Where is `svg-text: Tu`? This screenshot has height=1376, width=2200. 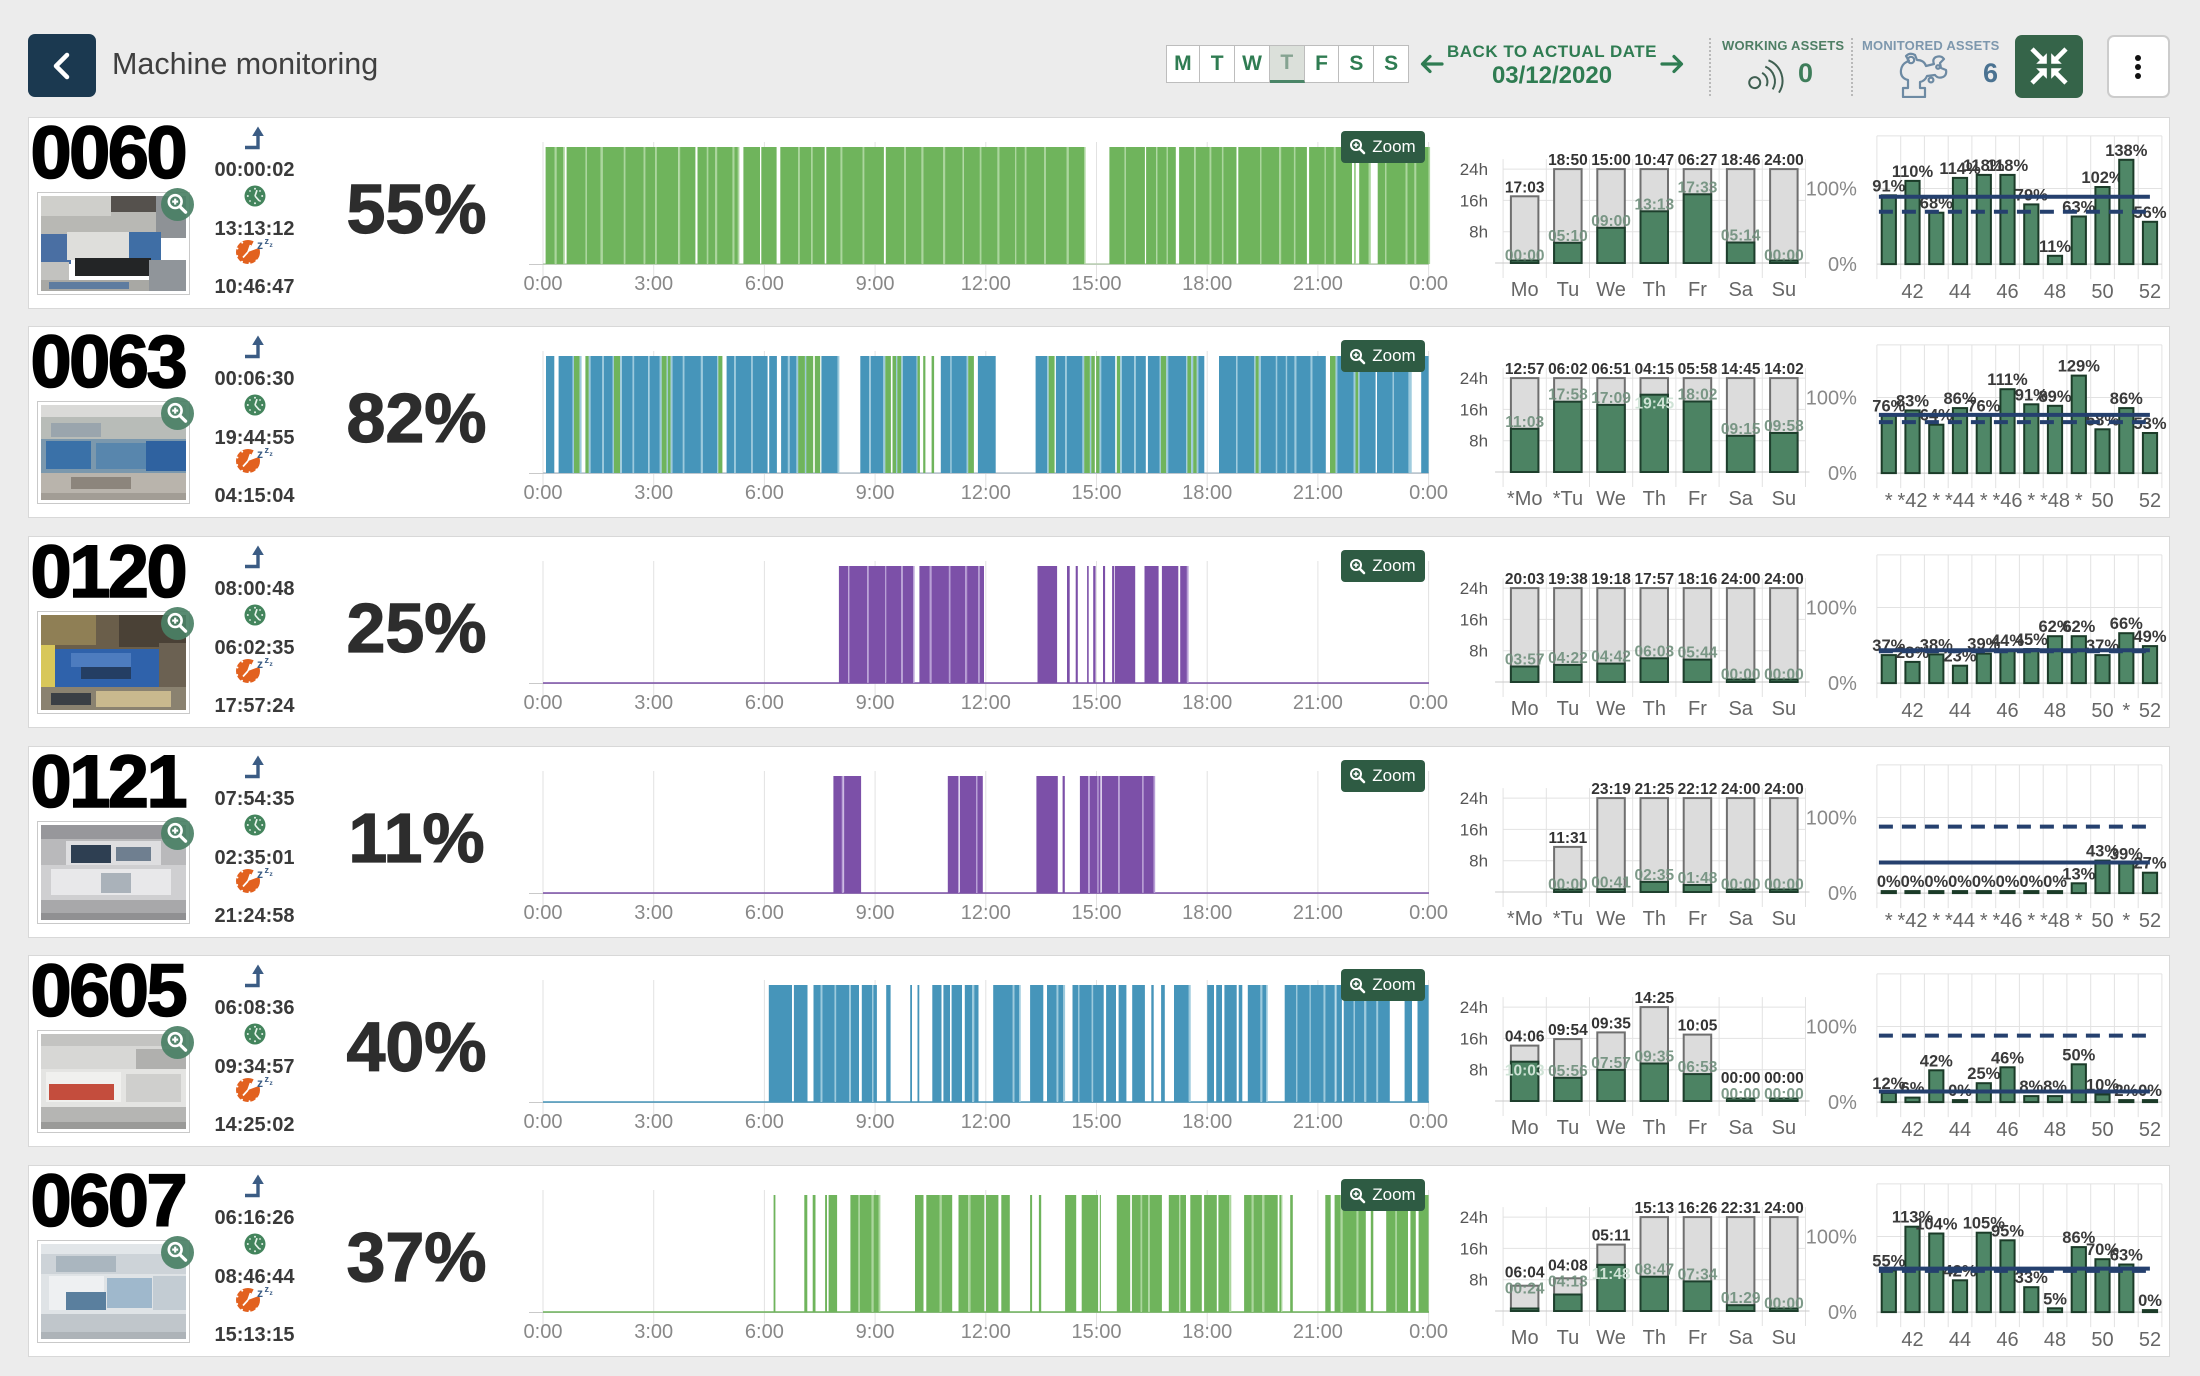 svg-text: Tu is located at coordinates (1567, 1338).